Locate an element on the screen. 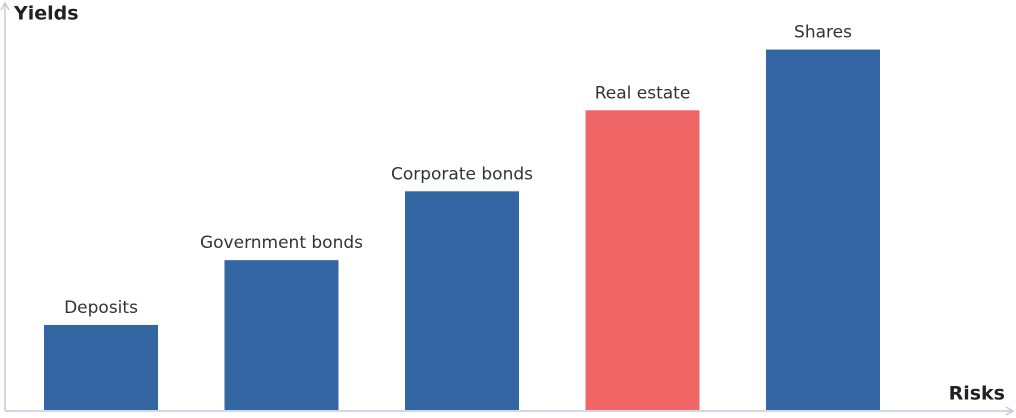  x-axis-label: Risks is located at coordinates (977, 394).